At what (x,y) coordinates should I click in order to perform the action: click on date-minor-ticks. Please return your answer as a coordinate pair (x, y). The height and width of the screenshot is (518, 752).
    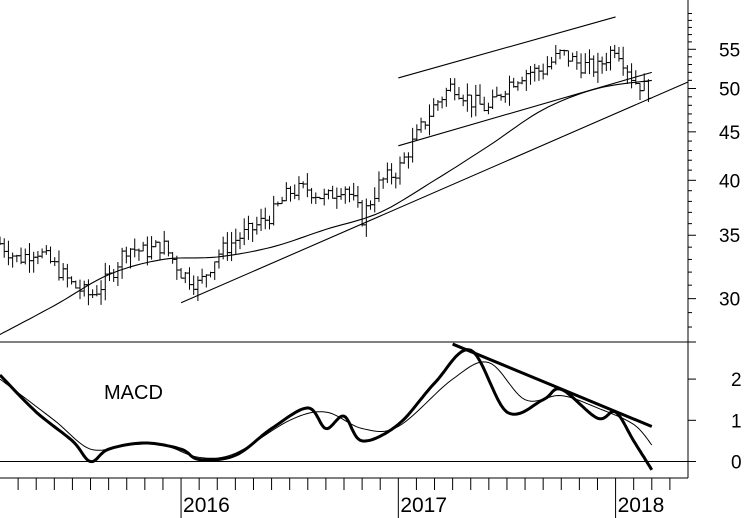
    Looking at the image, I should click on (344, 498).